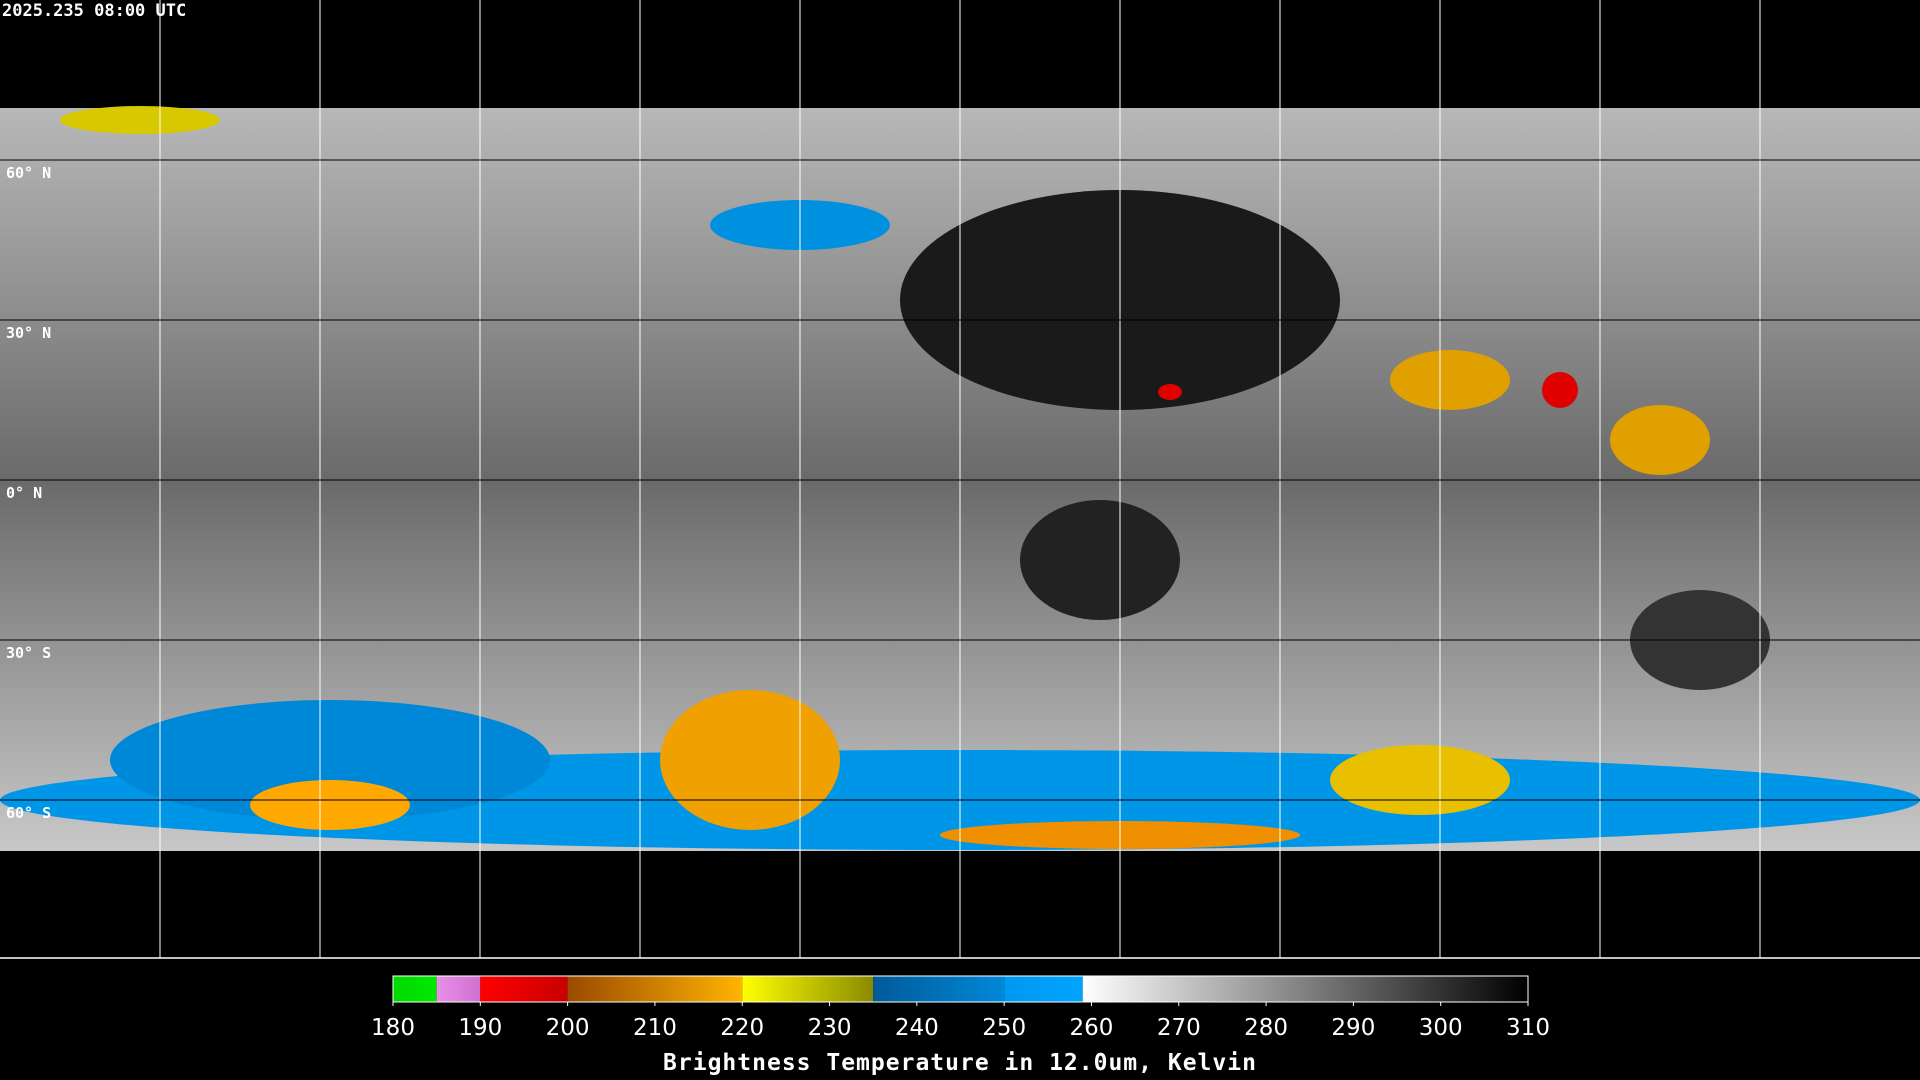 The height and width of the screenshot is (1080, 1920). Describe the element at coordinates (1092, 1028) in the screenshot. I see `colorbar-tick-label: 260` at that location.